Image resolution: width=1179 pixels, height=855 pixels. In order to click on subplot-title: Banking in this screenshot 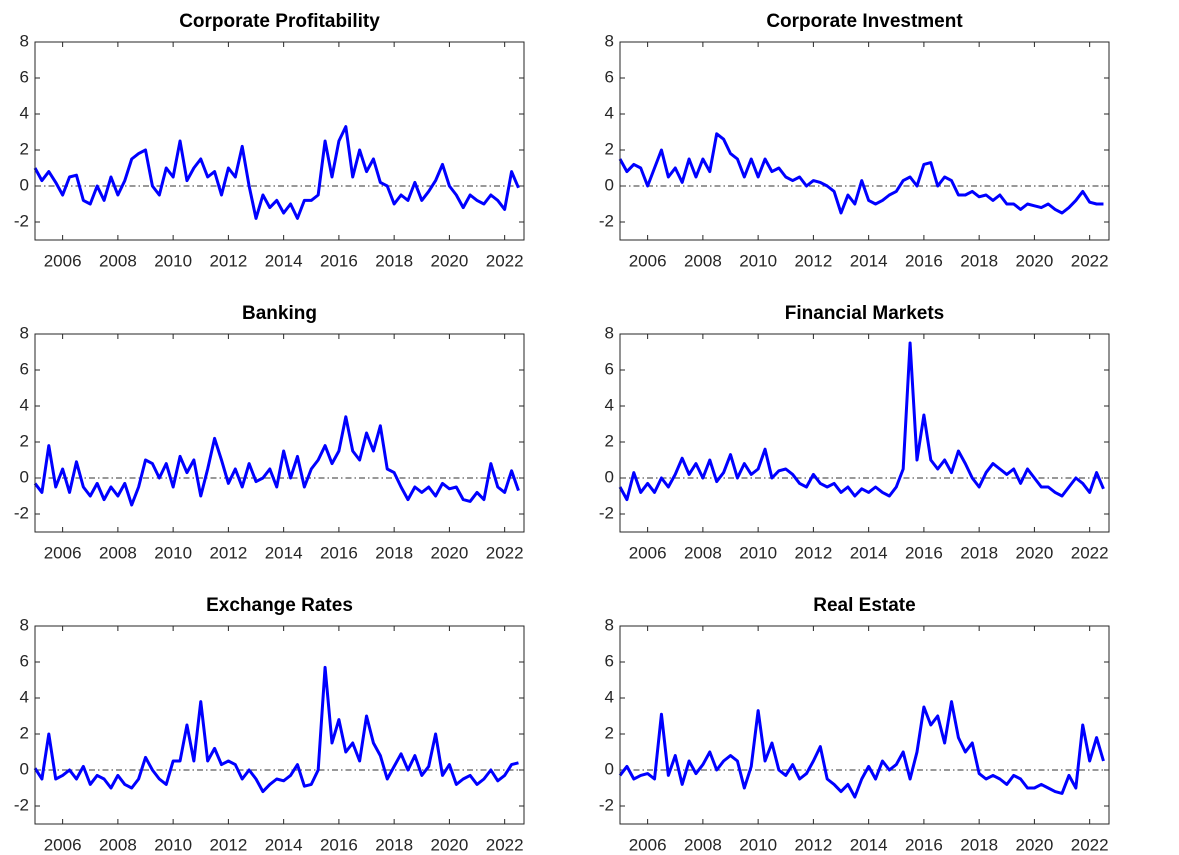, I will do `click(279, 313)`.